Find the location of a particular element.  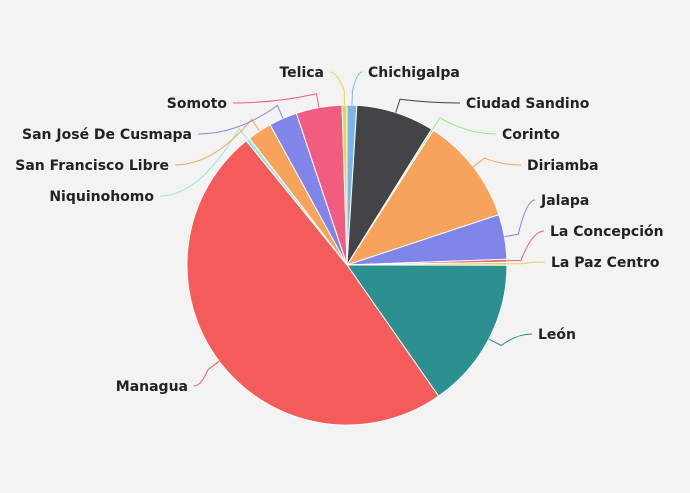

slice-label-la-concepcion: La Concepción is located at coordinates (607, 232).